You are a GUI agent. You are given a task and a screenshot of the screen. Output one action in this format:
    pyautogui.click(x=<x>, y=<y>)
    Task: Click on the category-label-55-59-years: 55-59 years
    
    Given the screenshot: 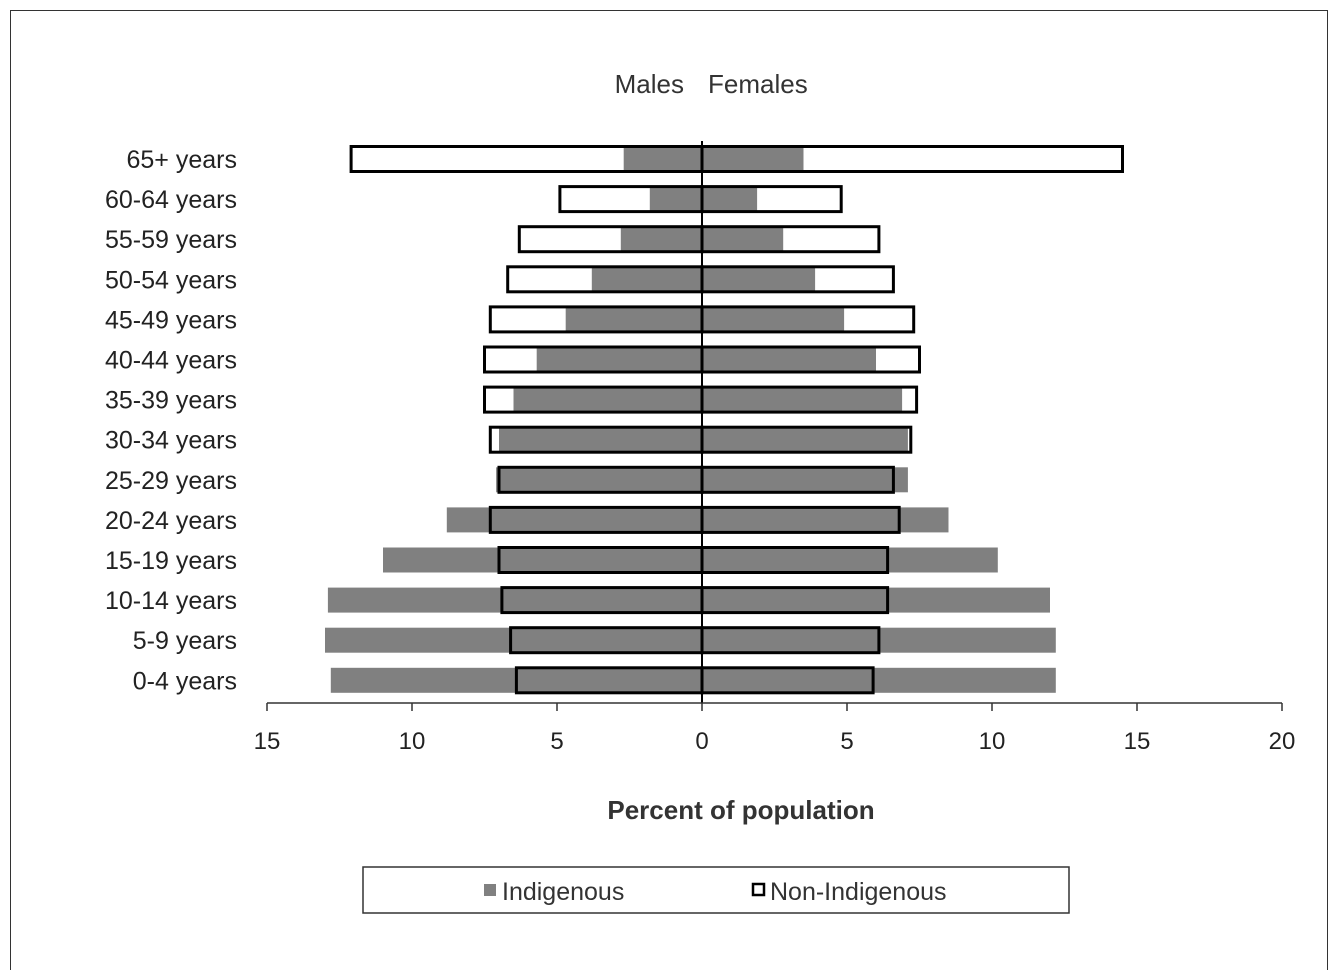 What is the action you would take?
    pyautogui.click(x=171, y=240)
    